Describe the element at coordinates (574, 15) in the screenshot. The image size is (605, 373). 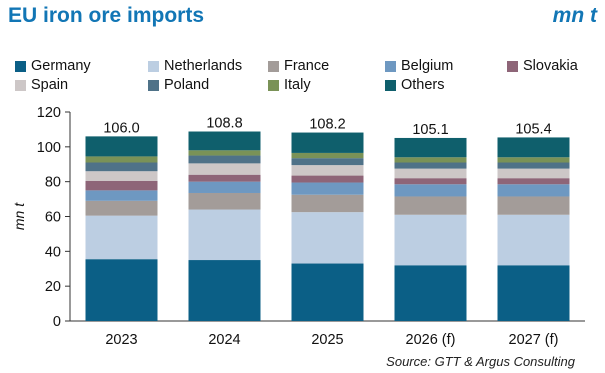
I see `unit-label: mn t` at that location.